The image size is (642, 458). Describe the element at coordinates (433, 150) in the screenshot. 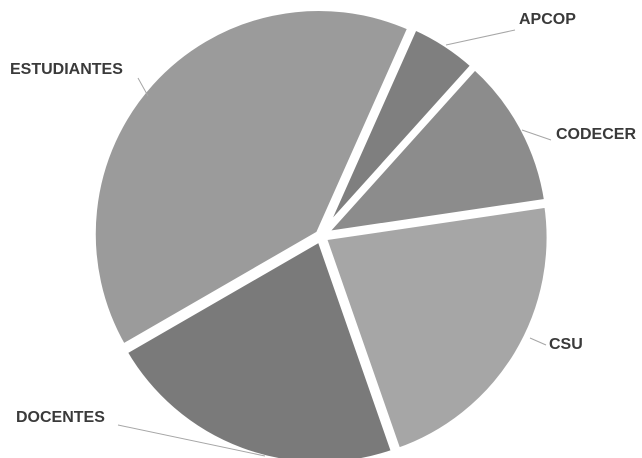

I see `pie-slice-codecer` at that location.